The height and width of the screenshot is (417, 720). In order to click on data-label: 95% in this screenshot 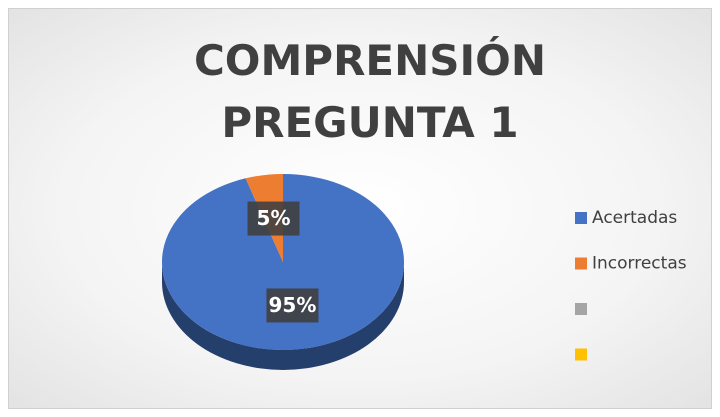, I will do `click(293, 305)`.